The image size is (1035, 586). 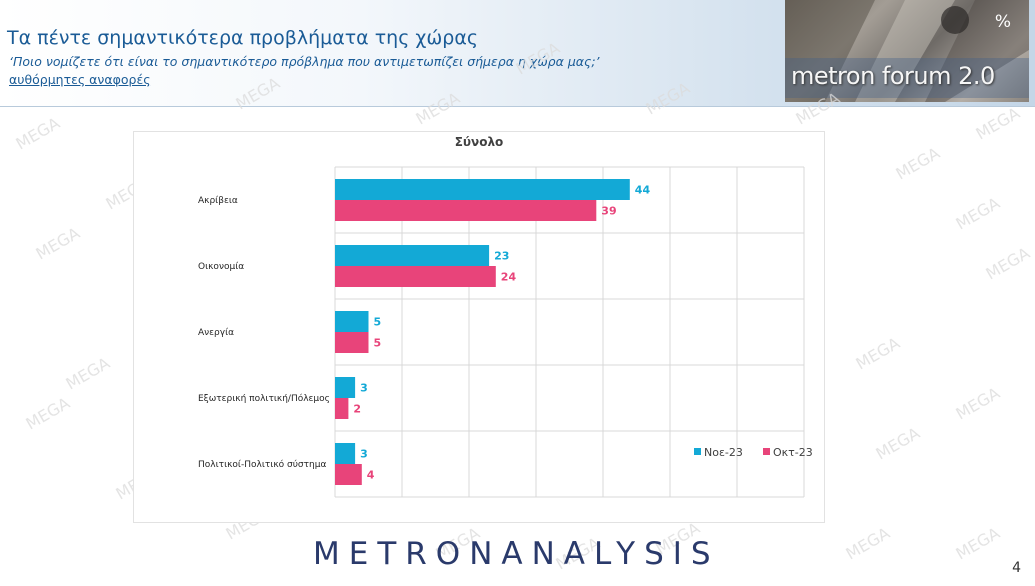 I want to click on category-label: Εξωτερική πολιτική/Πόλεμος, so click(x=264, y=398).